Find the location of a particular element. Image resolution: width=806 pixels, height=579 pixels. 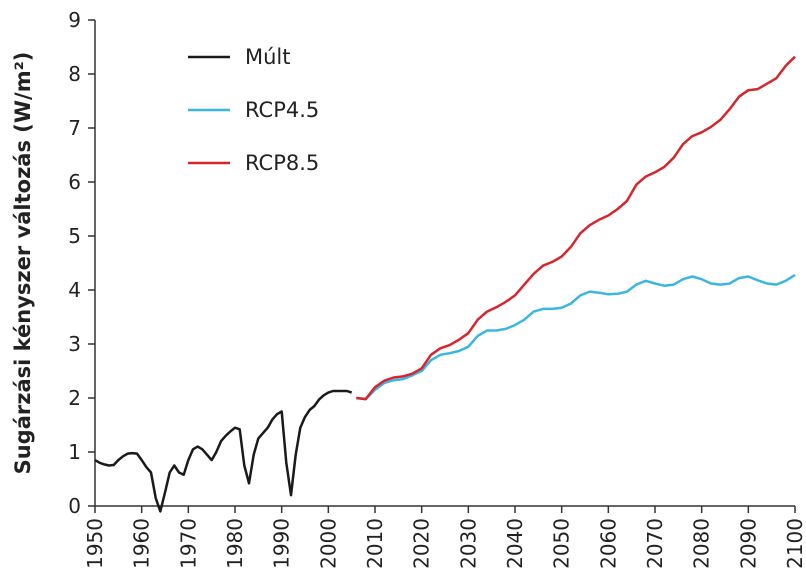

legend-label: Múlt is located at coordinates (268, 57).